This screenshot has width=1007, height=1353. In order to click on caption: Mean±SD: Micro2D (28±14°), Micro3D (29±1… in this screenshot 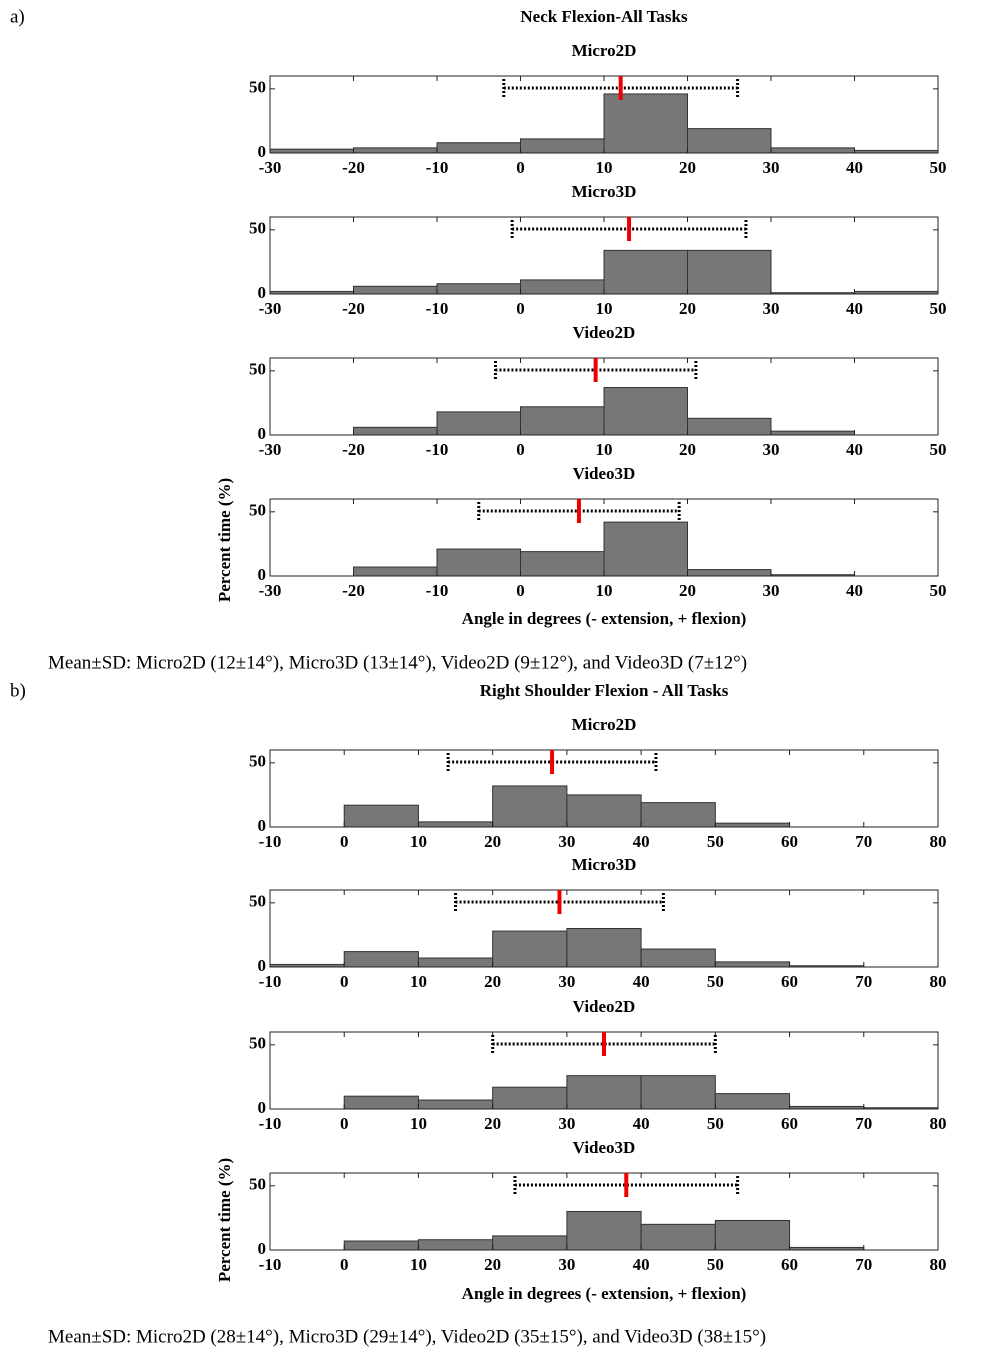, I will do `click(407, 1336)`.